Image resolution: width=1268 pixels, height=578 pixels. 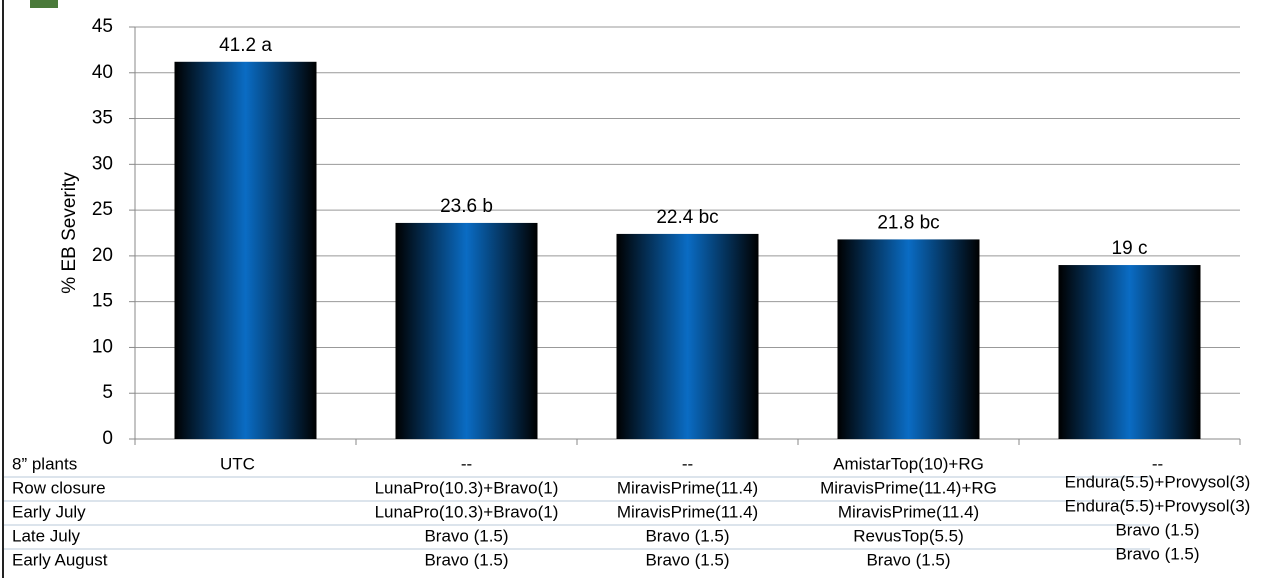 What do you see at coordinates (908, 463) in the screenshot?
I see `table-cell: AmistarTop(10)+RG` at bounding box center [908, 463].